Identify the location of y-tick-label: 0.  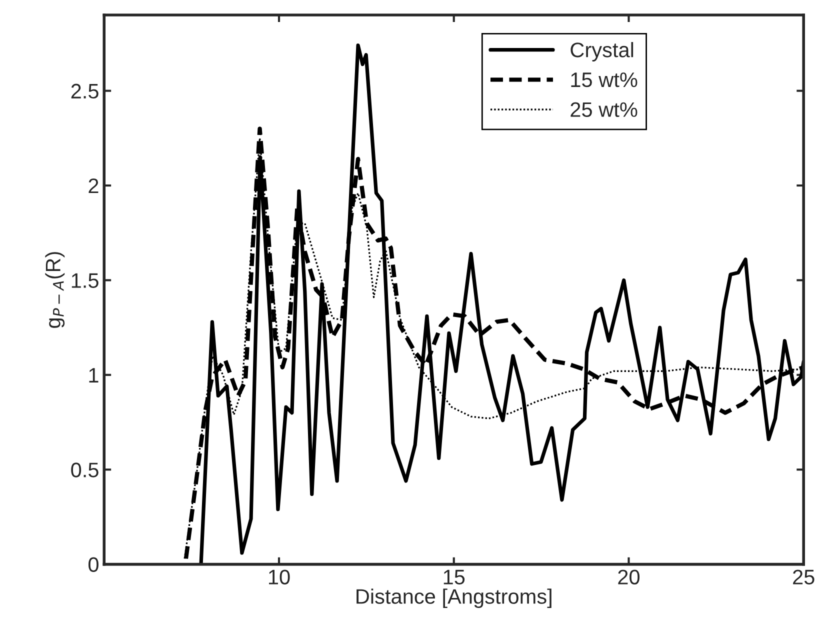
(93, 564).